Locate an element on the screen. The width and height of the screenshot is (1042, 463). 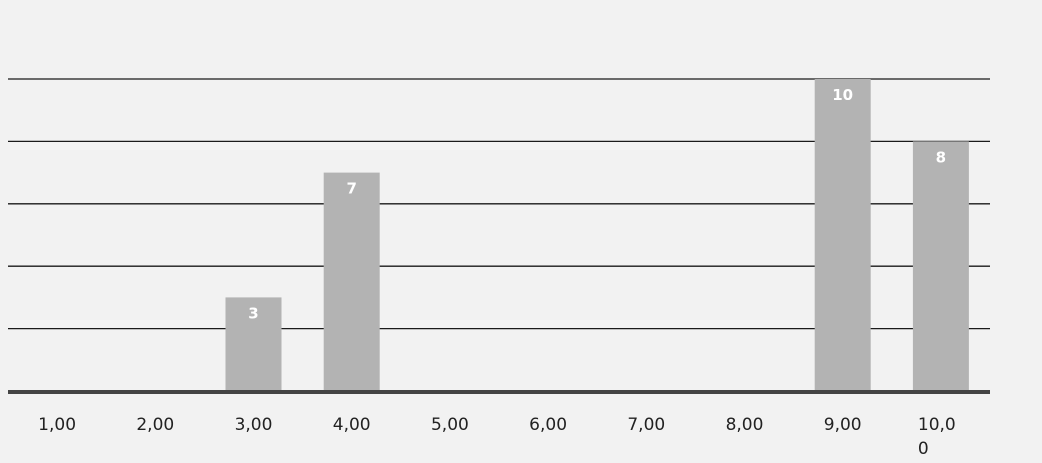
x-tick-label: 5,00 is located at coordinates (450, 425).